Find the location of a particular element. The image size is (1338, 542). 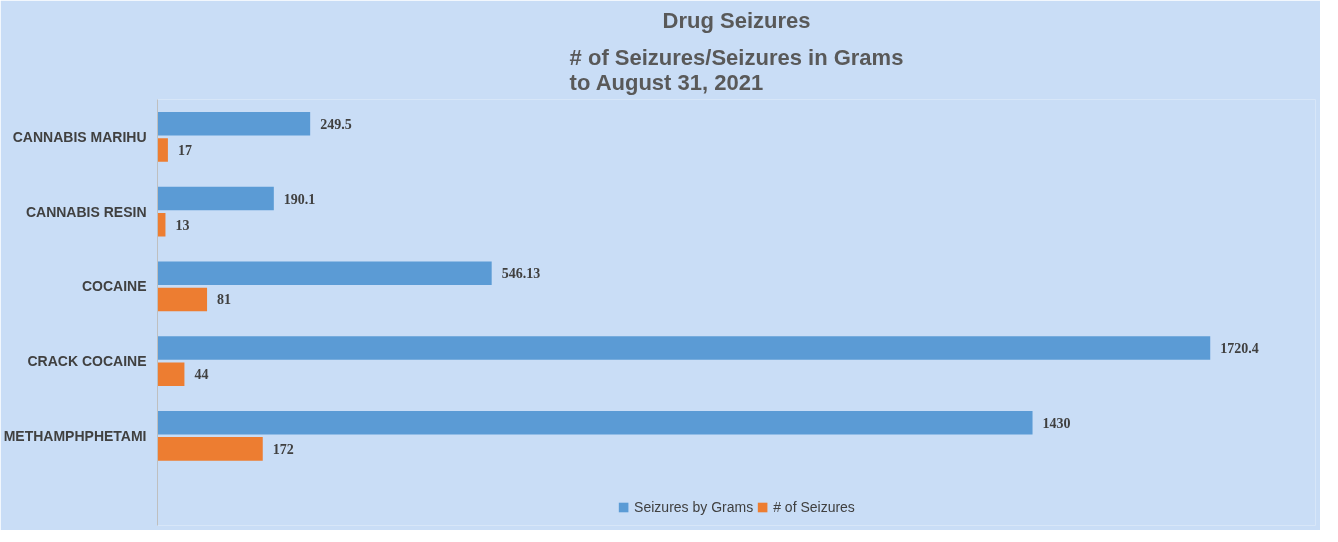

y-tick-label: CRACK COCAINE is located at coordinates (87, 361).